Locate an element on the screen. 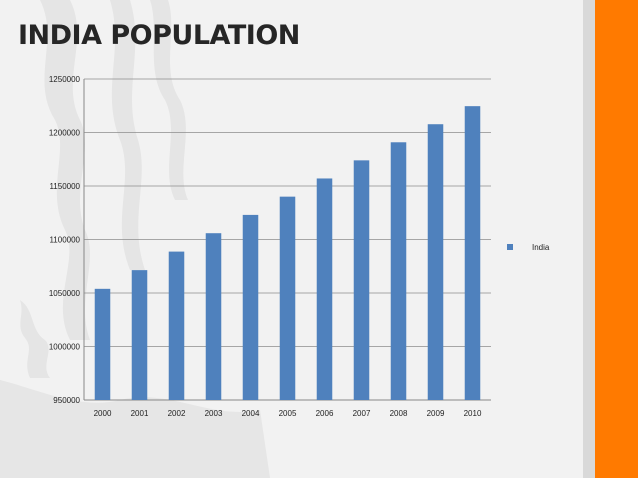 Image resolution: width=638 pixels, height=478 pixels. bar-2005 is located at coordinates (287, 298).